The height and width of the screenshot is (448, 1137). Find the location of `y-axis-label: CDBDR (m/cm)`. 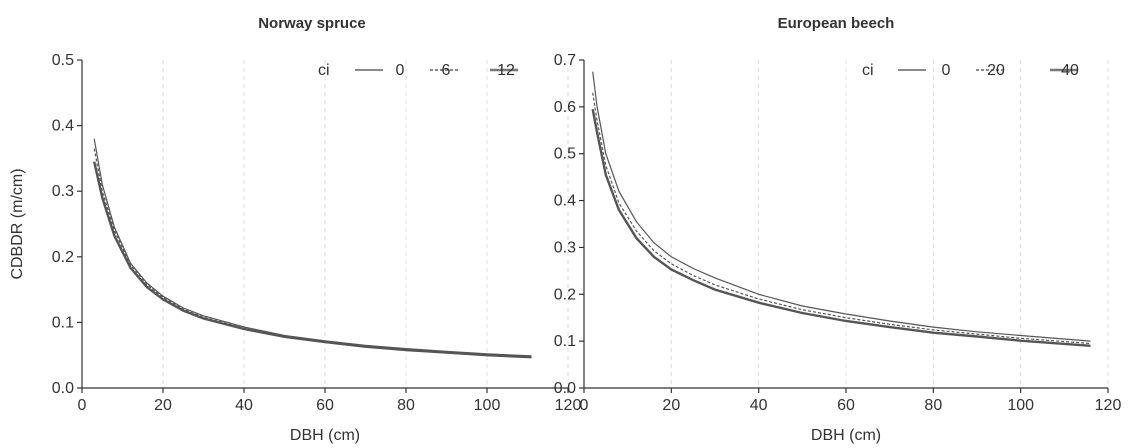

y-axis-label: CDBDR (m/cm) is located at coordinates (17, 223).